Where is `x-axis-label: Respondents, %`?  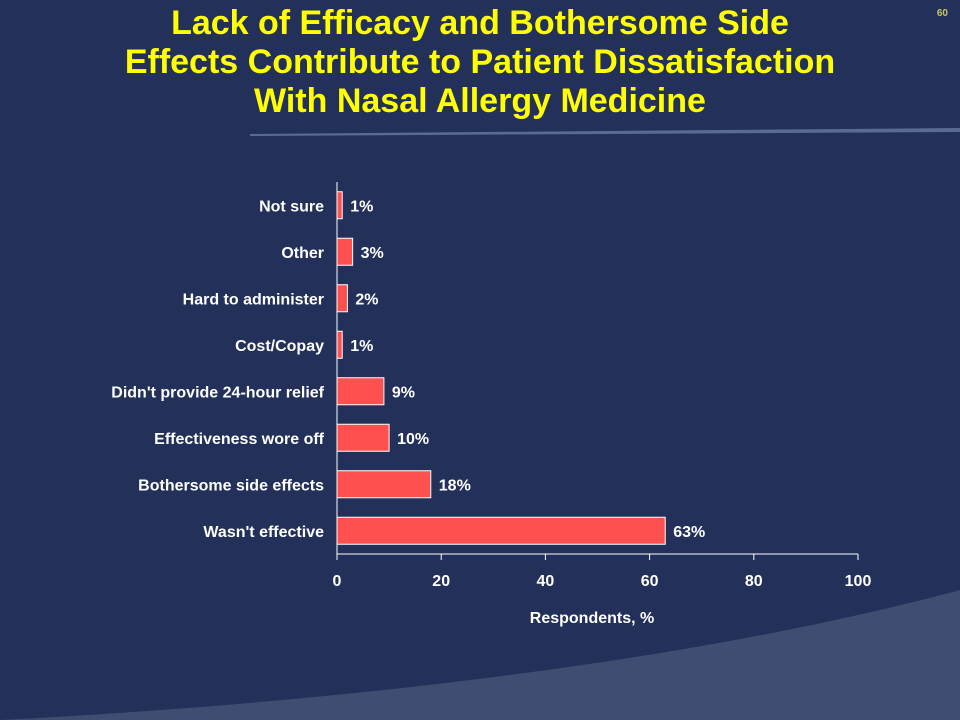 x-axis-label: Respondents, % is located at coordinates (592, 618).